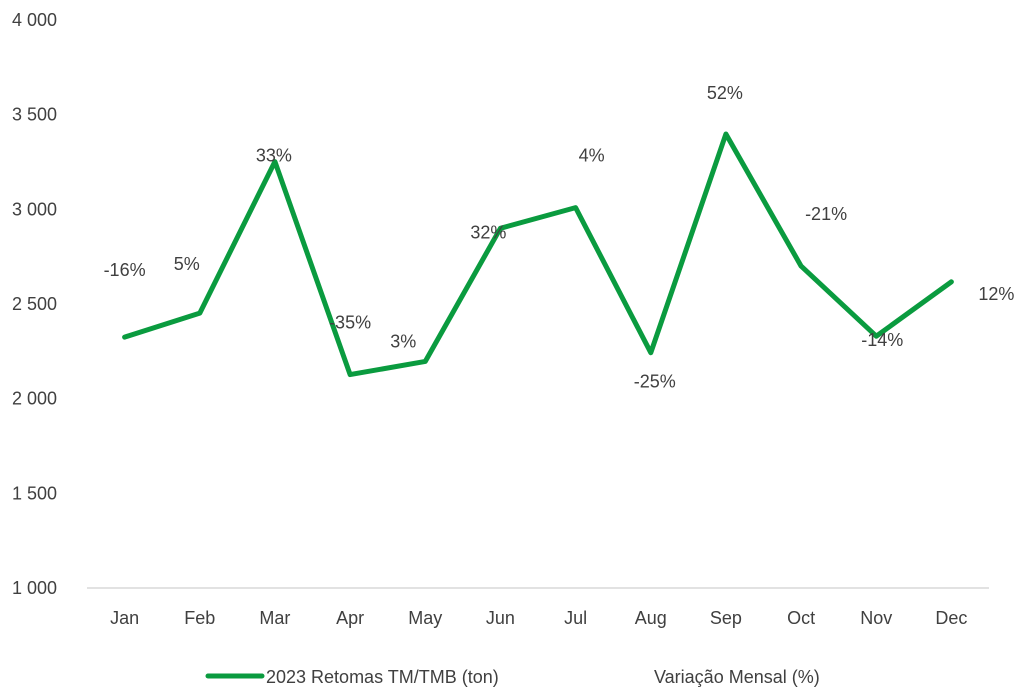  Describe the element at coordinates (274, 156) in the screenshot. I see `data-label: 33%` at that location.